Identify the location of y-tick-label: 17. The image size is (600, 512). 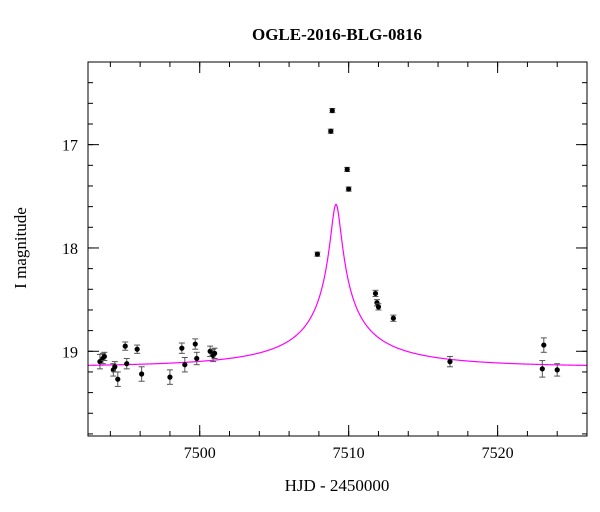
(70, 146).